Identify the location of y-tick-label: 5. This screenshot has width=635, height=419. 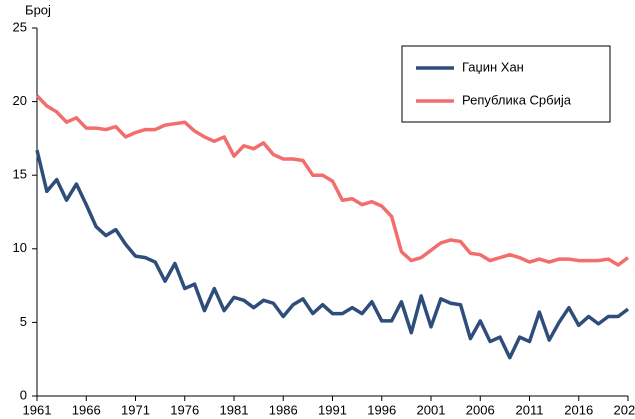
(23, 321).